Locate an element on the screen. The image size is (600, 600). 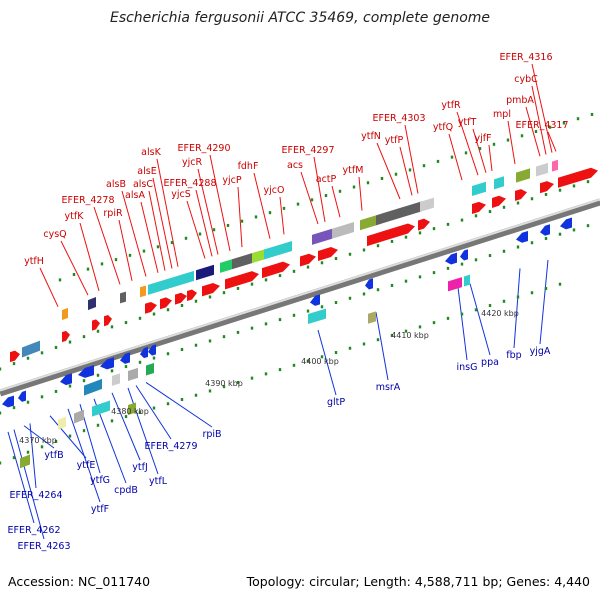
gene-label: fdhF is located at coordinates (248, 166).